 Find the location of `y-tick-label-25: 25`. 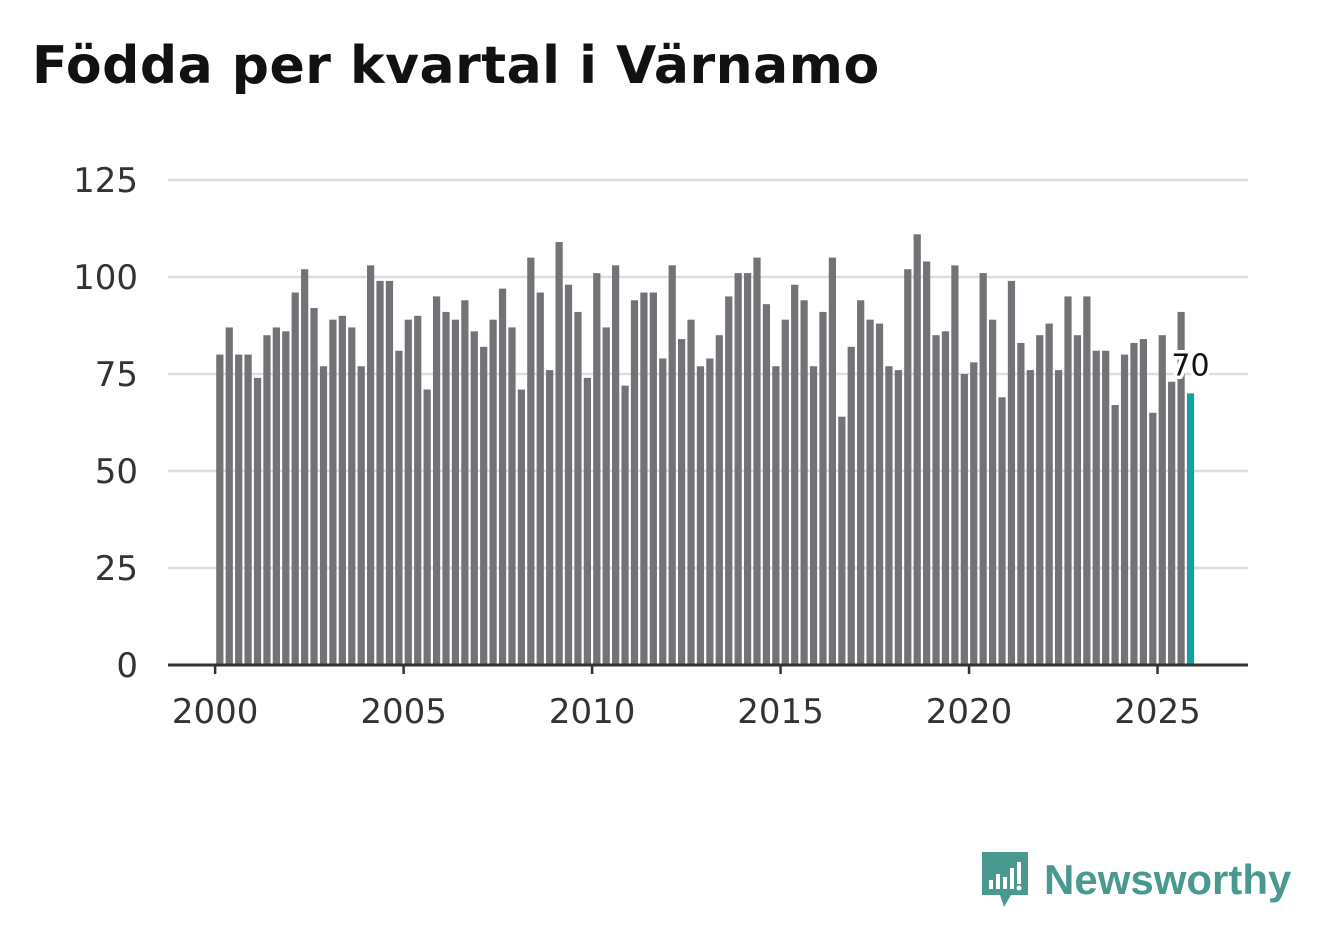

y-tick-label-25: 25 is located at coordinates (116, 569).